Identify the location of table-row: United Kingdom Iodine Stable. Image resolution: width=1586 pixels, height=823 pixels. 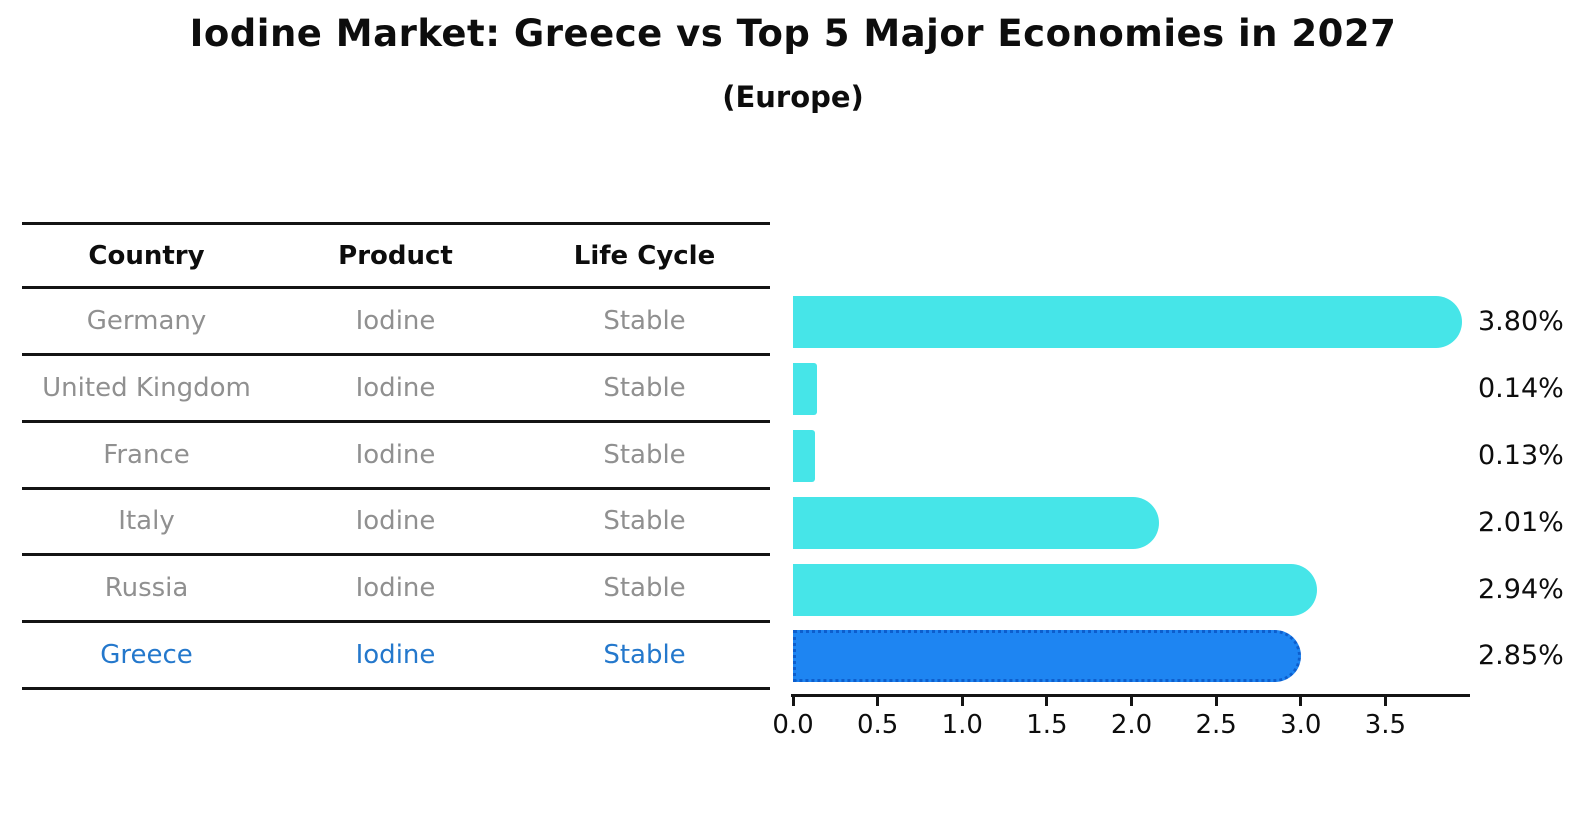
(396, 389).